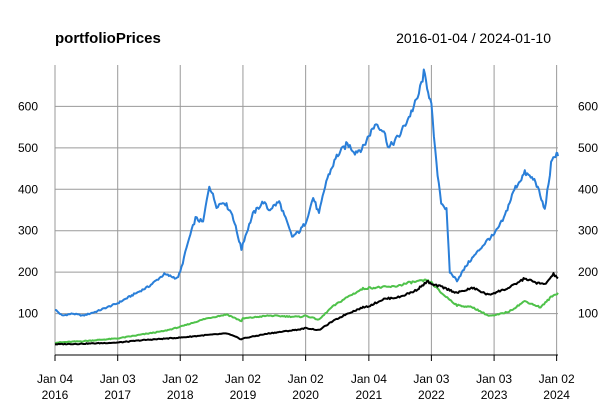  Describe the element at coordinates (28, 148) in the screenshot. I see `y-tick-label-left: 500` at that location.